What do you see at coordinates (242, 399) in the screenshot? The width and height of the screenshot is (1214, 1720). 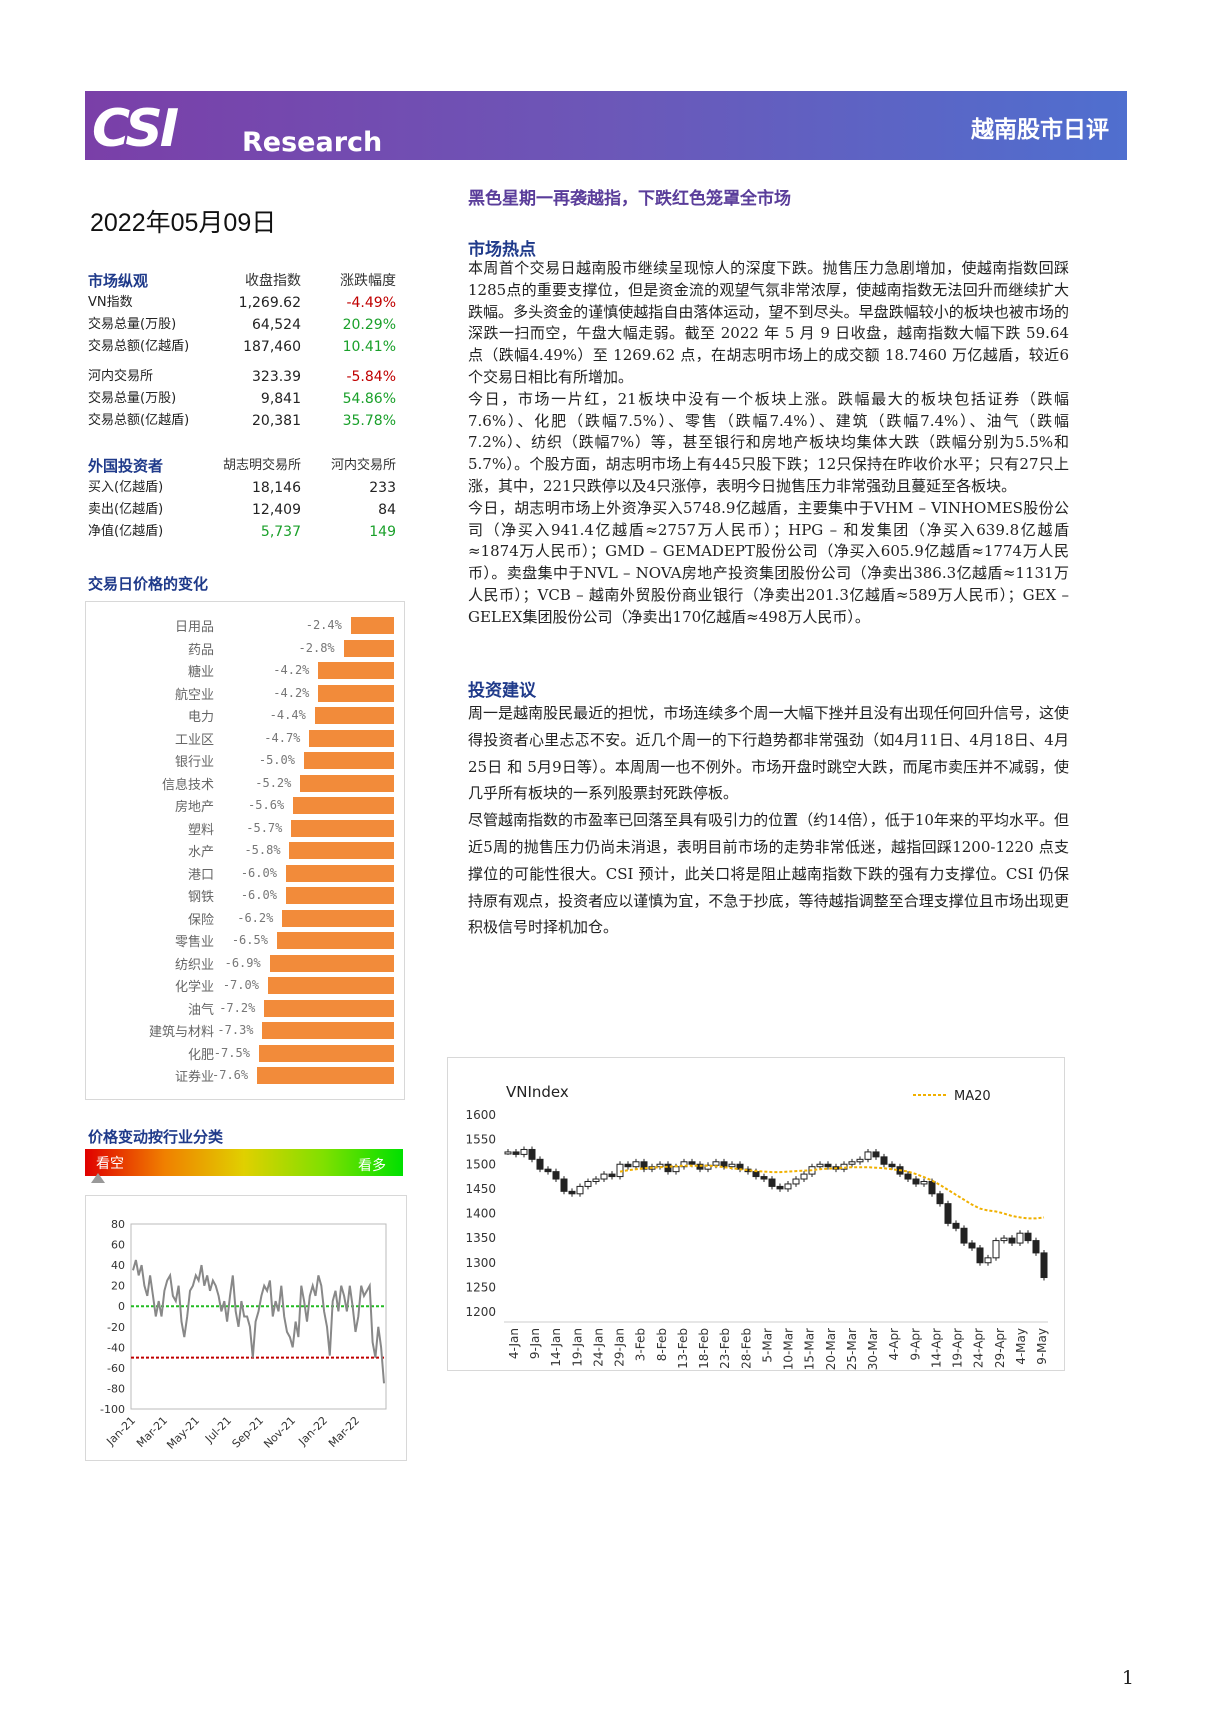 I see `market-row: 交易总量(万股) 9,841 54.86%` at bounding box center [242, 399].